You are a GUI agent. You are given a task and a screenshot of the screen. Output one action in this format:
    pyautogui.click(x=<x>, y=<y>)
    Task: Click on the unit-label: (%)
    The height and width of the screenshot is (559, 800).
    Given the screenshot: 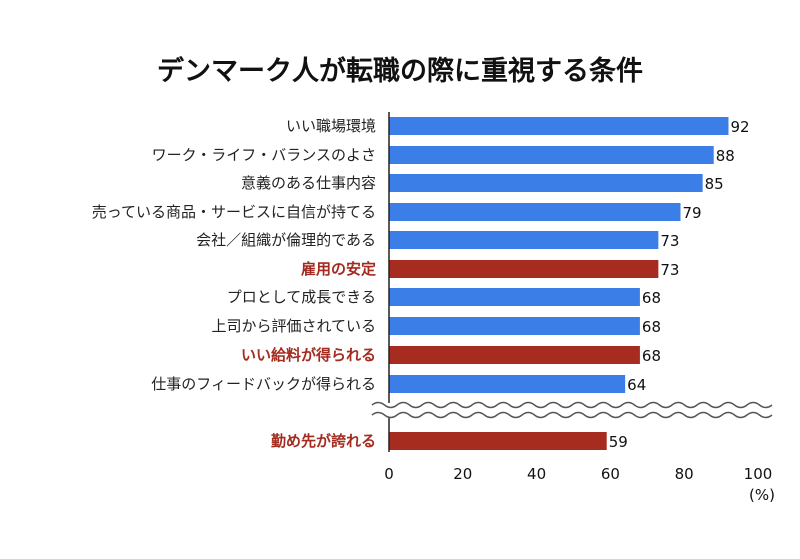 What is the action you would take?
    pyautogui.click(x=762, y=495)
    